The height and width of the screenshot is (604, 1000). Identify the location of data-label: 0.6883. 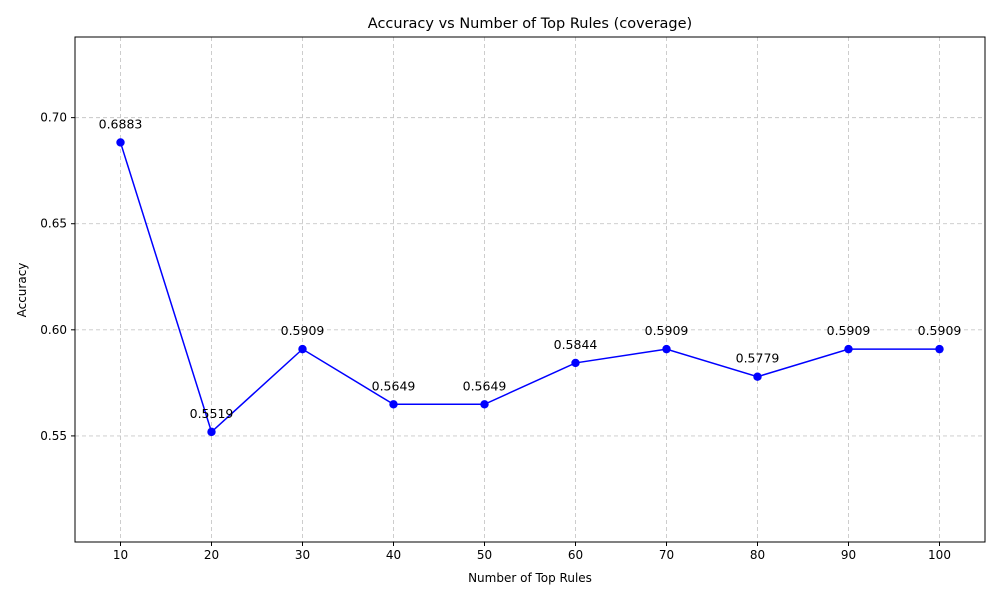
(121, 123).